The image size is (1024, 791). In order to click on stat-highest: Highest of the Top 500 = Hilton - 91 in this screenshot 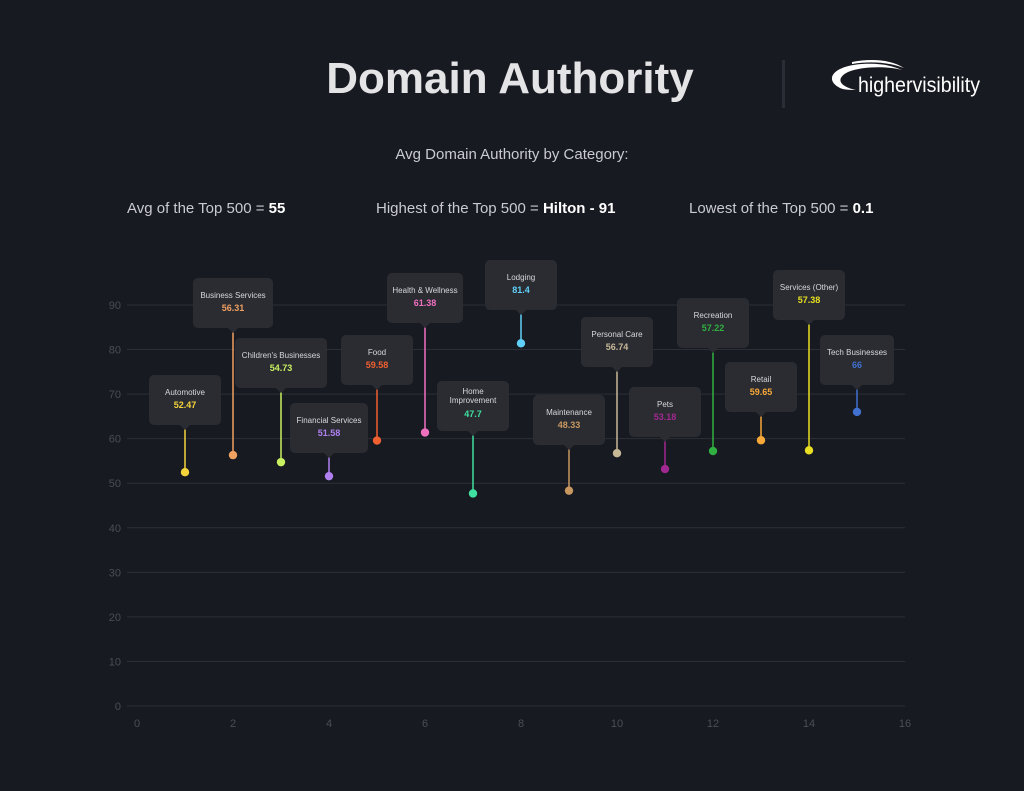, I will do `click(495, 208)`.